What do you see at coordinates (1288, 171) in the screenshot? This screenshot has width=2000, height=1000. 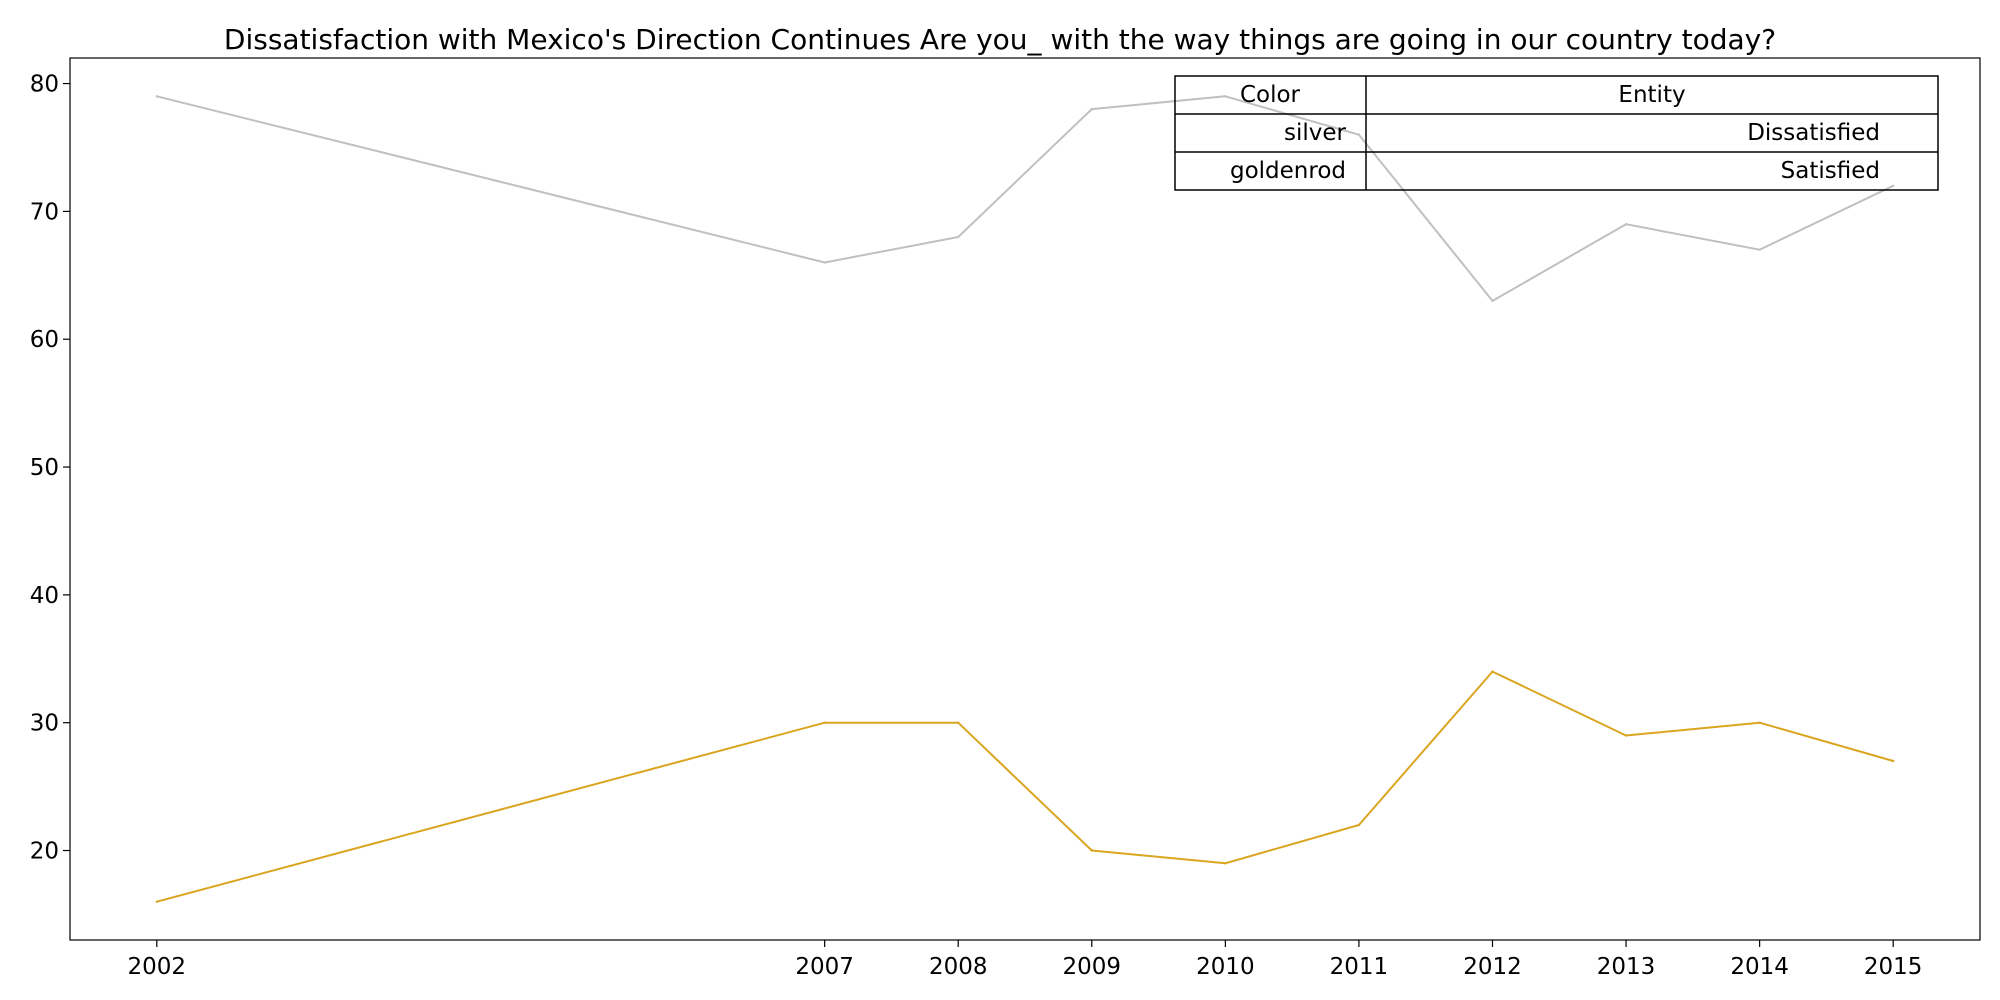 I see `legend-row-color: goldenrod` at bounding box center [1288, 171].